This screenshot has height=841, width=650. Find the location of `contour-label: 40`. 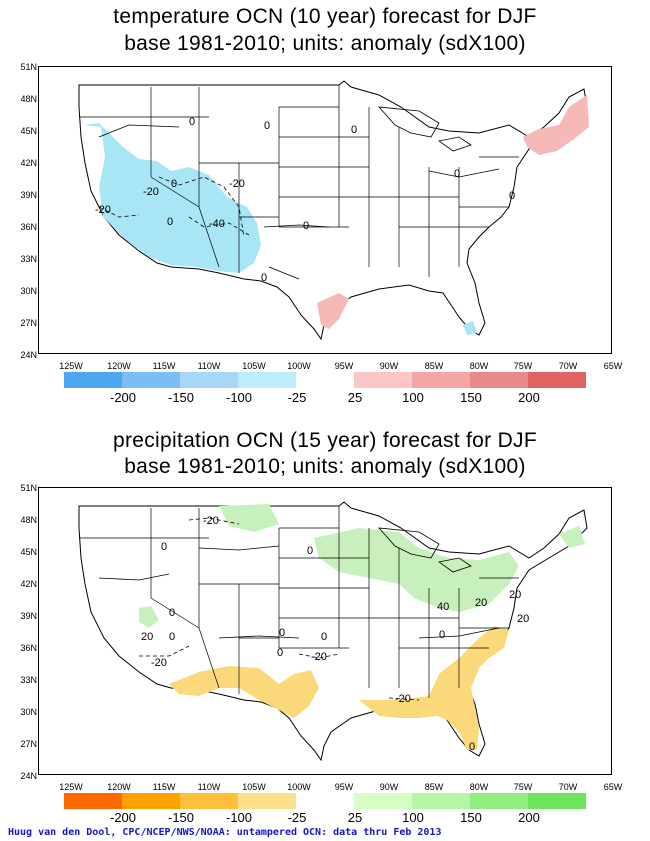

contour-label: 40 is located at coordinates (443, 607).